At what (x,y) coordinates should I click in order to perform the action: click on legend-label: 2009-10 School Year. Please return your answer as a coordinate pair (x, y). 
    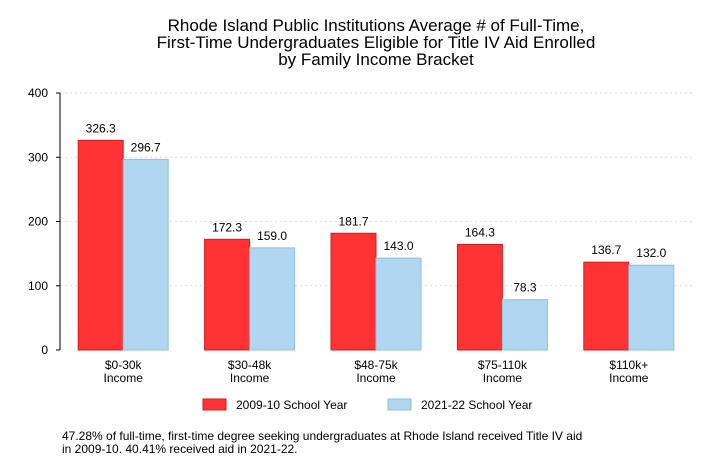
    Looking at the image, I should click on (291, 405).